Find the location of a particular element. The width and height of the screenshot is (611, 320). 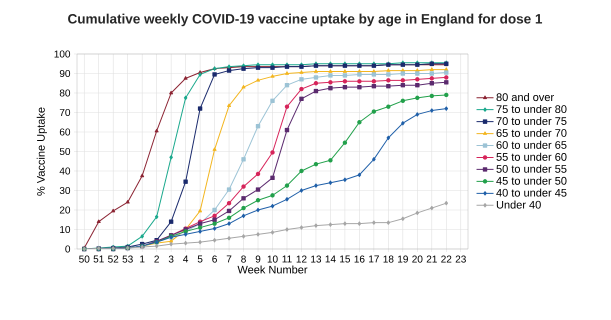

legend-label: 60 to under 65 is located at coordinates (531, 144).